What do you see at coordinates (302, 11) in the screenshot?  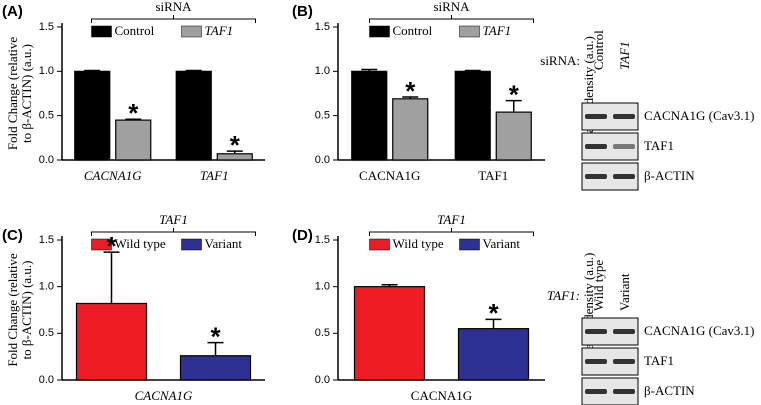 I see `panel-label: (B)` at bounding box center [302, 11].